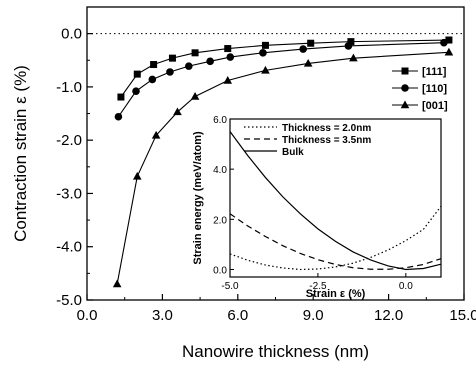 The image size is (476, 372). Describe the element at coordinates (69, 193) in the screenshot. I see `y-tick-label: -3.0` at that location.